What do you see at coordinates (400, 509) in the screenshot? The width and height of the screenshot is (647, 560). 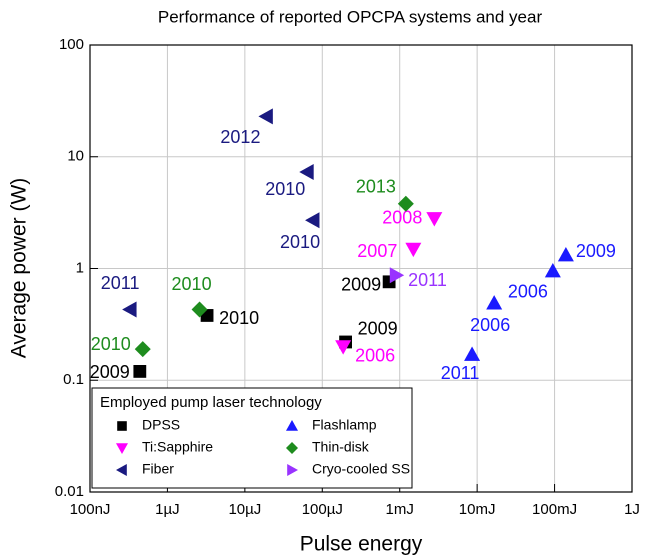 I see `x-tick-label: 1mJ` at bounding box center [400, 509].